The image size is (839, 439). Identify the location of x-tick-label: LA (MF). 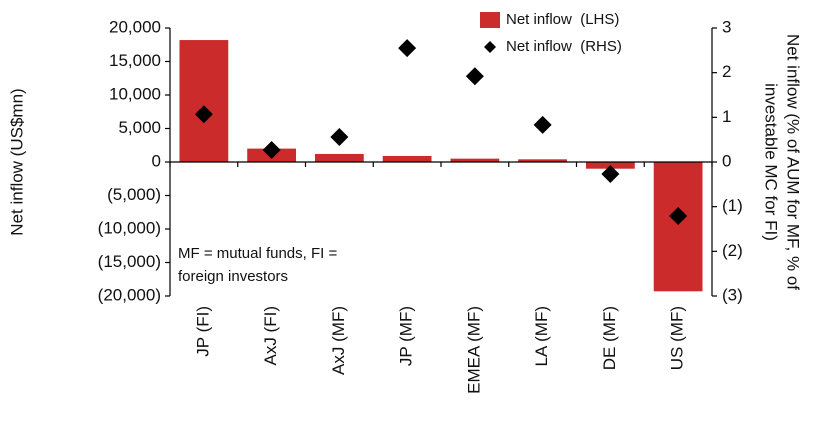
(541, 336).